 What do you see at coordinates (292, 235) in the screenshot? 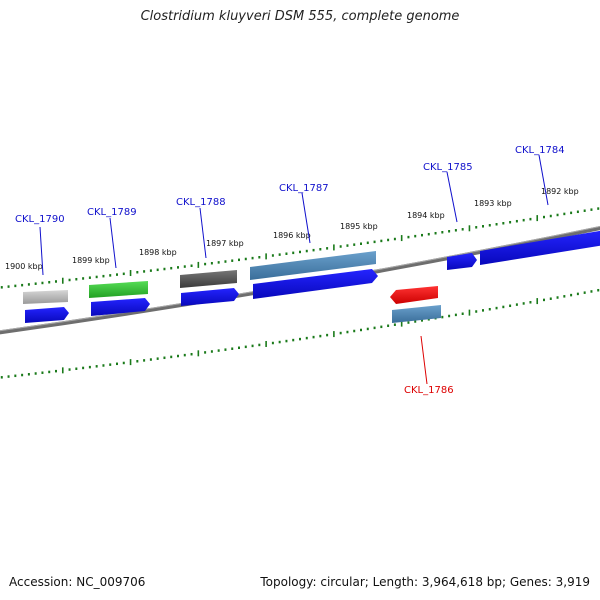
I see `scale-label: 1896 kbp` at bounding box center [292, 235].